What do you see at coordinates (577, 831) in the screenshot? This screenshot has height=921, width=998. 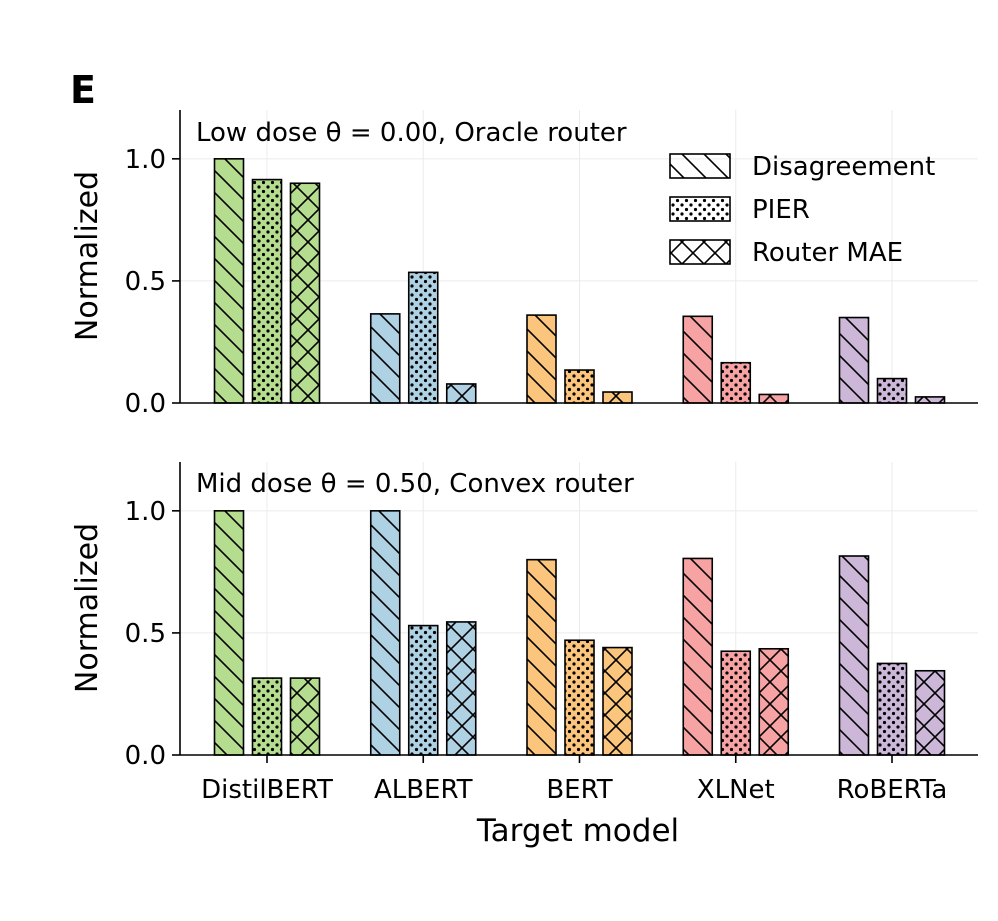 I see `x-axis-label: Target model` at bounding box center [577, 831].